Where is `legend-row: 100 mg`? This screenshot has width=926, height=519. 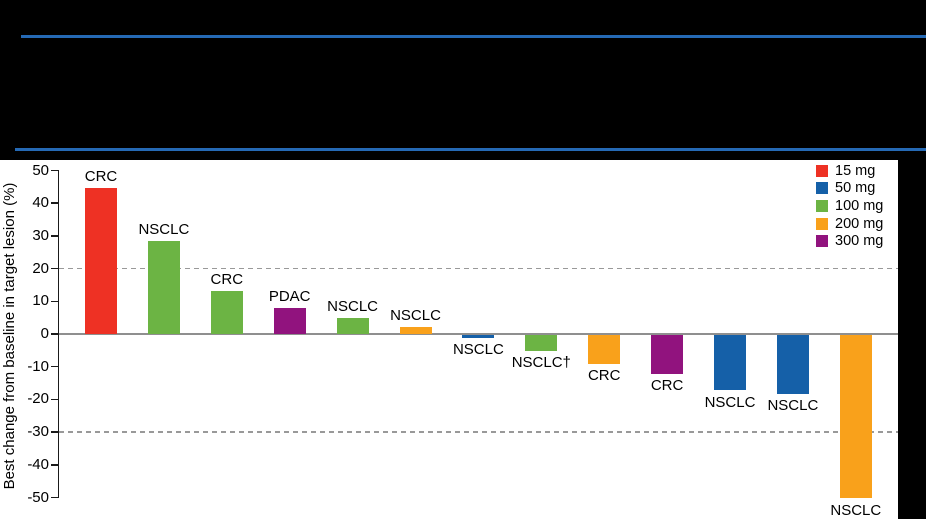
legend-row: 100 mg is located at coordinates (849, 206).